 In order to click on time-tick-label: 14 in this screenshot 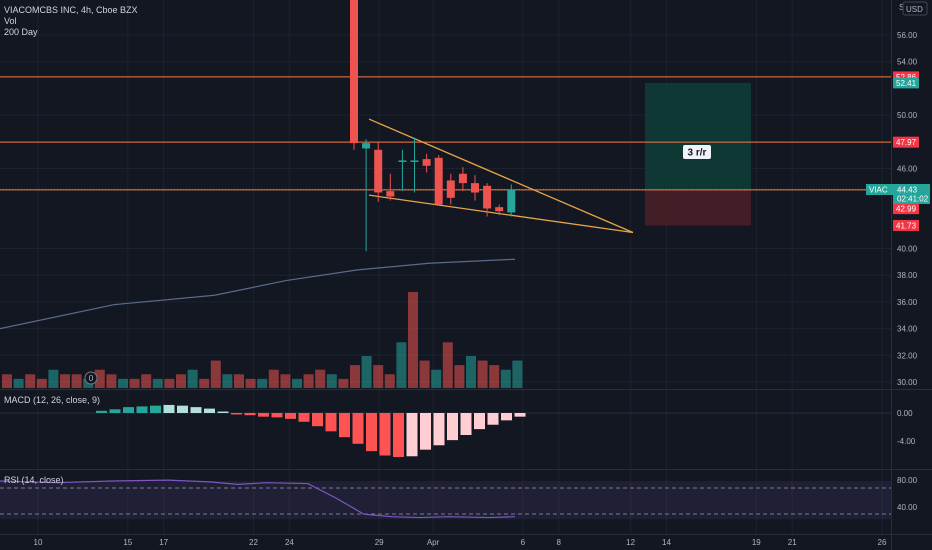, I will do `click(666, 542)`.